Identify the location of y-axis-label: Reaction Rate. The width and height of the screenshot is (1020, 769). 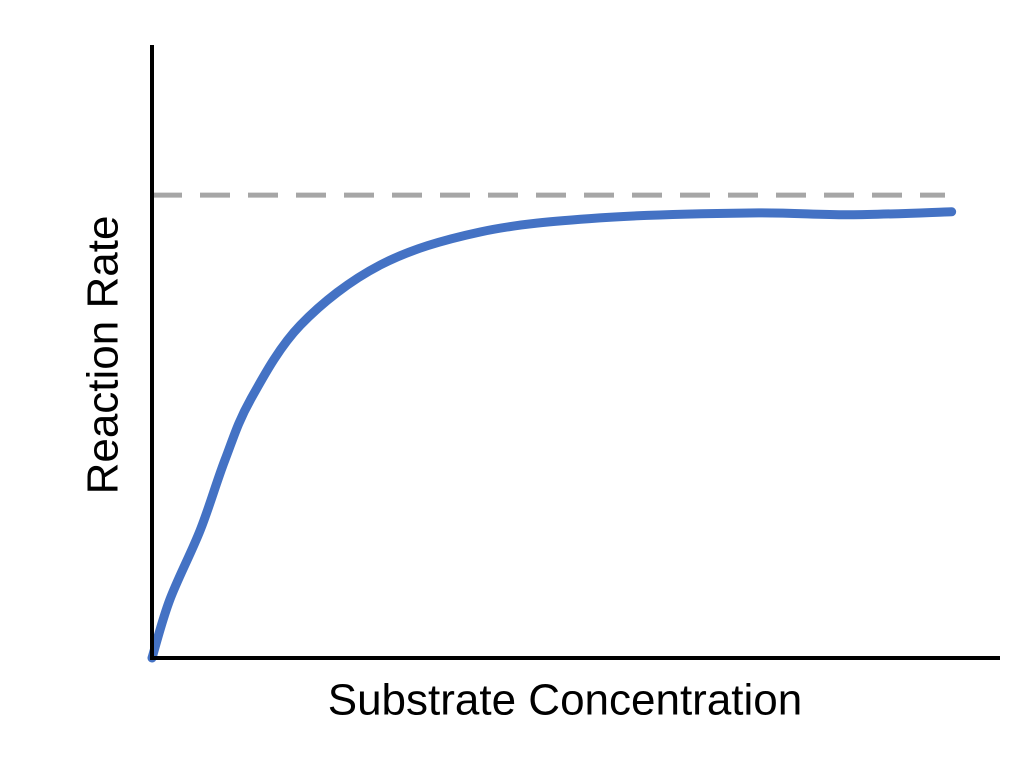
(103, 355).